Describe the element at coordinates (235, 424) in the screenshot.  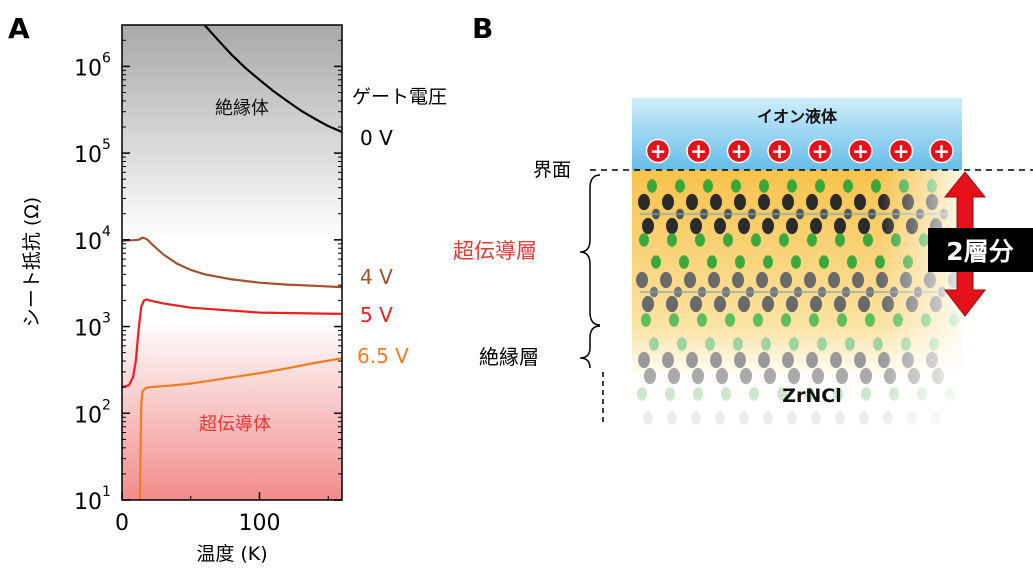
I see `region-label-superconductor: 超伝導体` at that location.